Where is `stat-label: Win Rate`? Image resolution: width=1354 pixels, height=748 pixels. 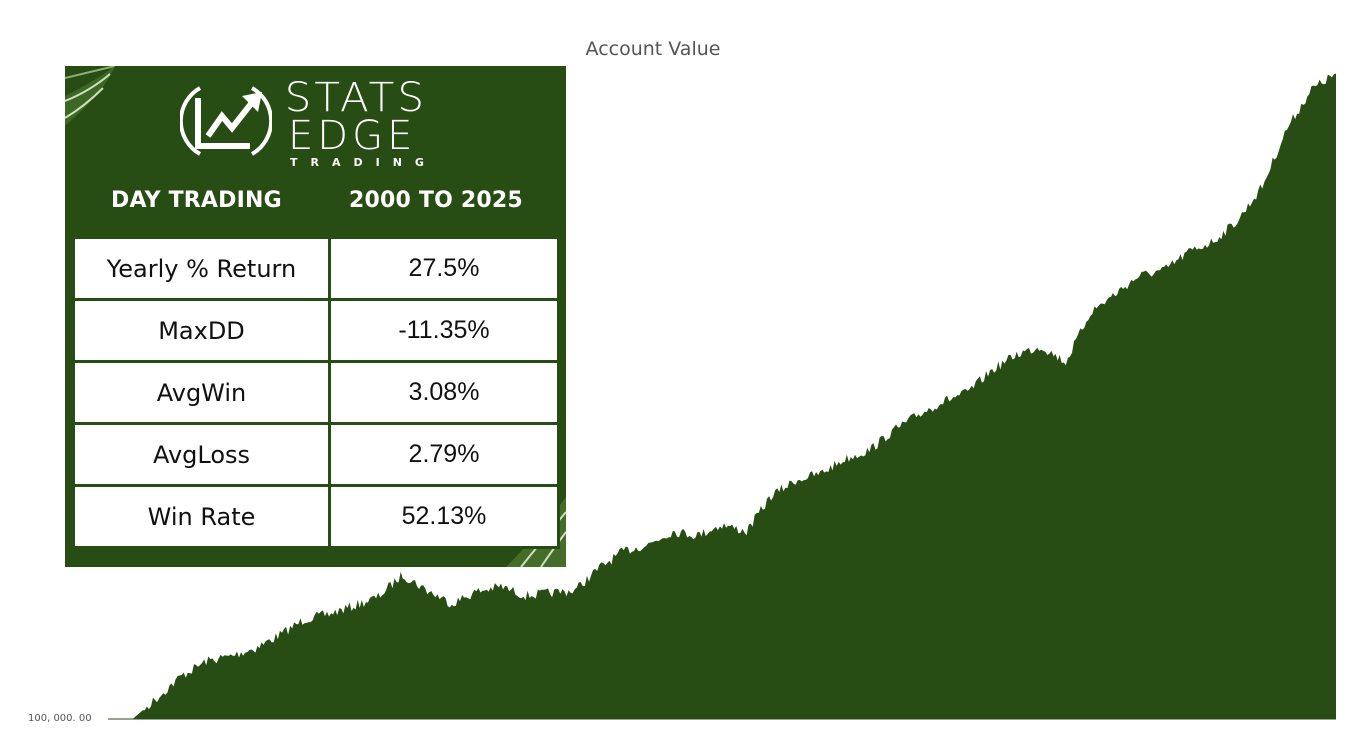
stat-label: Win Rate is located at coordinates (201, 516).